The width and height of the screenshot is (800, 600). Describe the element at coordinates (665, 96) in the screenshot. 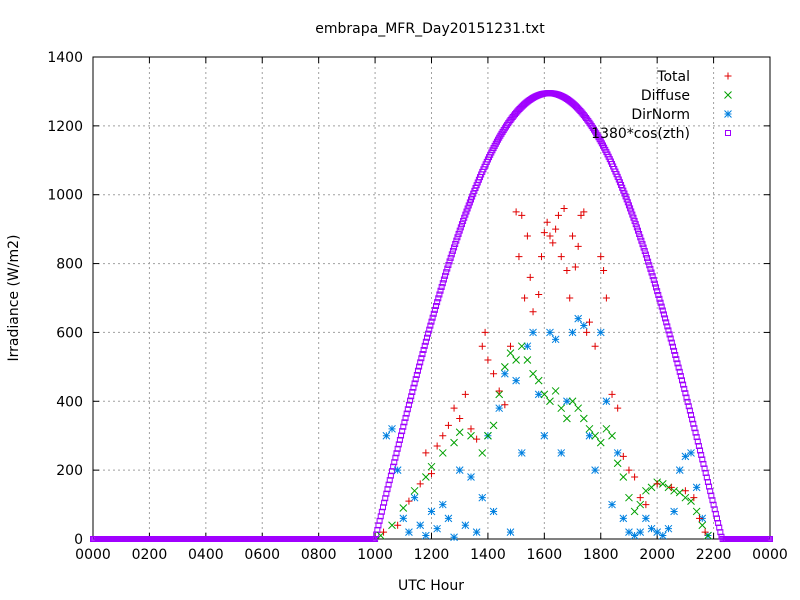

I see `legend-label: Diffuse` at that location.